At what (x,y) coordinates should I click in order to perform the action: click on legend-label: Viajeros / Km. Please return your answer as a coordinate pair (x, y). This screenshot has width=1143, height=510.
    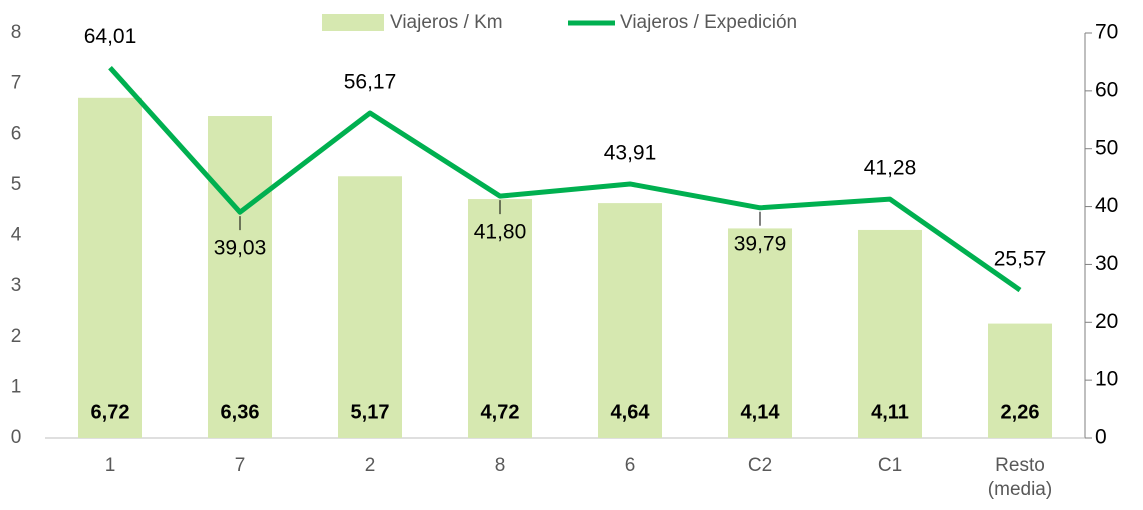
    Looking at the image, I should click on (446, 22).